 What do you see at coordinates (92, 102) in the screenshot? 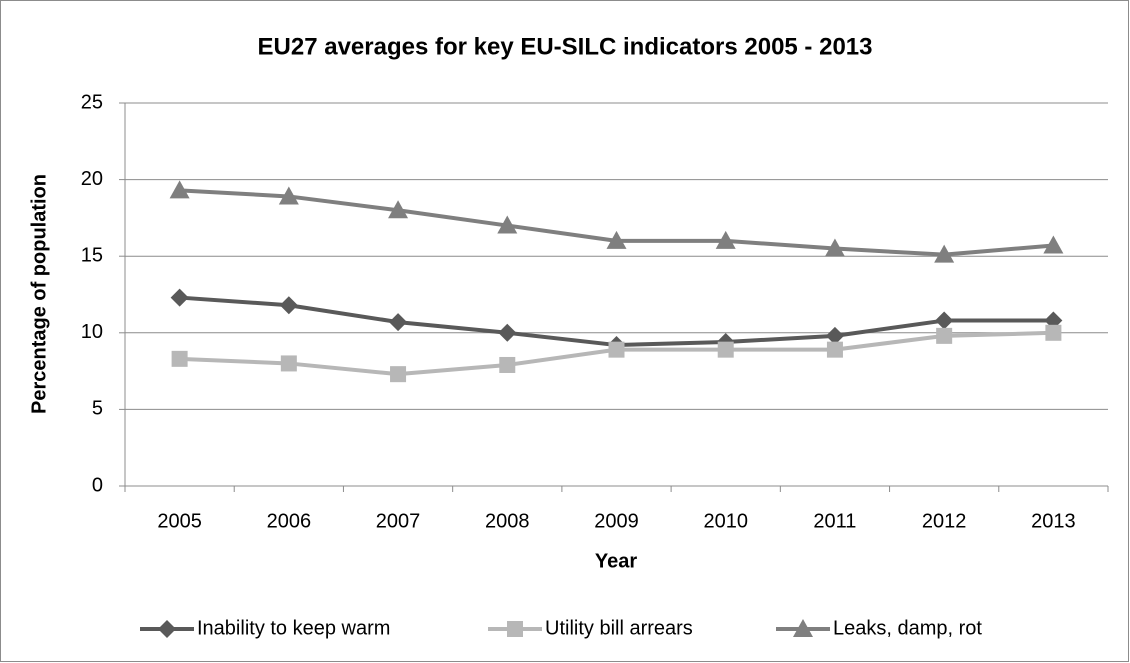
I see `y-tick-label: 25` at bounding box center [92, 102].